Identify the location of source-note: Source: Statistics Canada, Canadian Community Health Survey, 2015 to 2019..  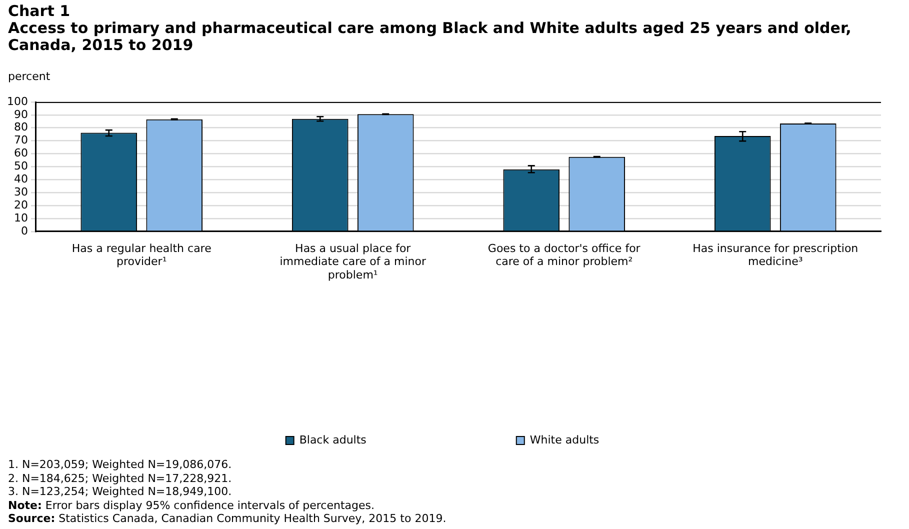
(227, 519).